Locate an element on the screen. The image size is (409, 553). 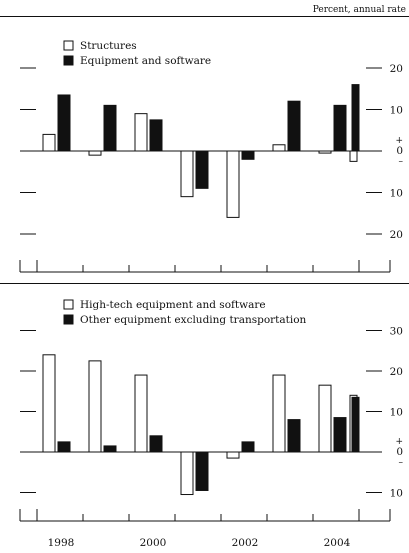
legend-panel-1: Structures Equipment and software is located at coordinates (137, 53).